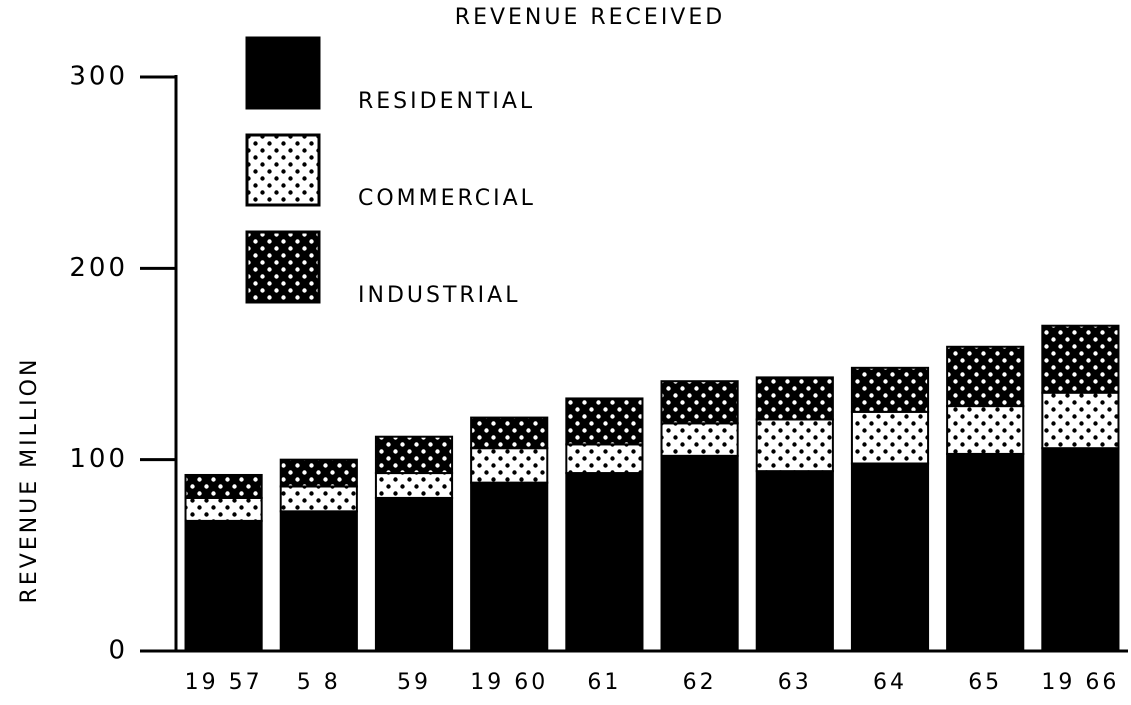 The height and width of the screenshot is (705, 1131). Describe the element at coordinates (447, 198) in the screenshot. I see `legend-label: COMMERCIAL` at that location.